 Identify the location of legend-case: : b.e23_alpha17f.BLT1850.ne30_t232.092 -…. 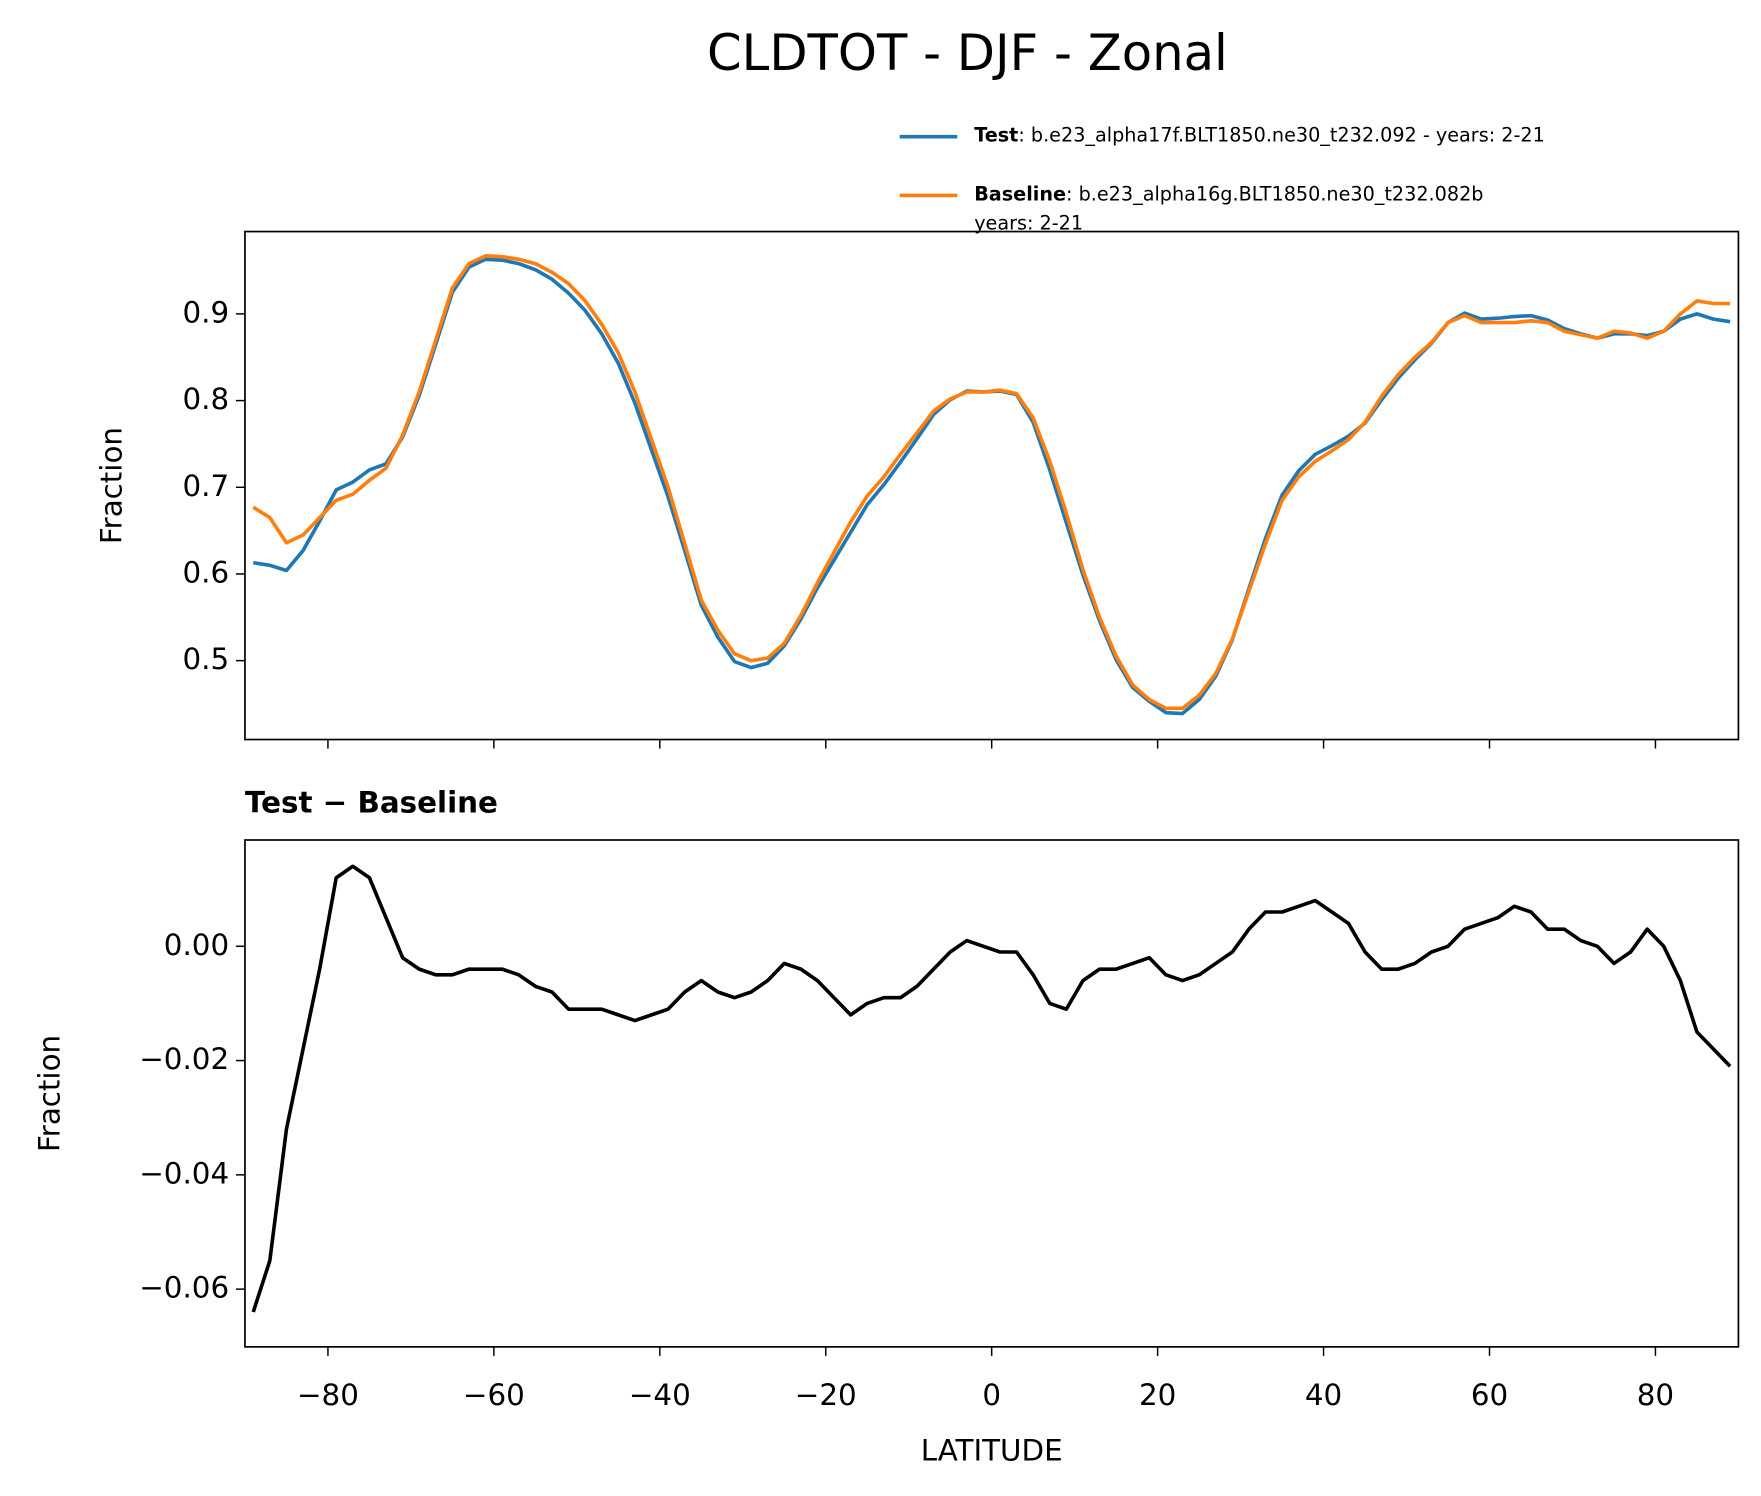
(1281, 134).